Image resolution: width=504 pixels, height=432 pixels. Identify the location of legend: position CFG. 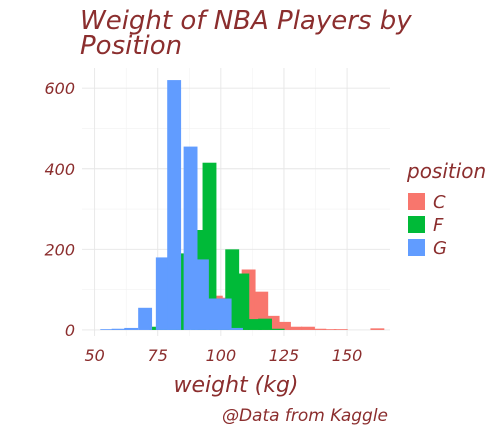
(446, 209).